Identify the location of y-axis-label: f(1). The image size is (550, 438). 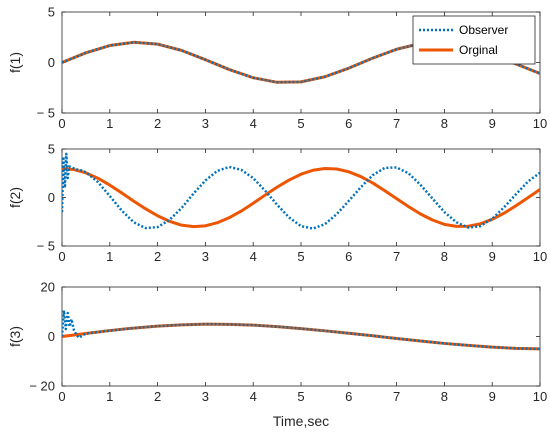
(15, 62).